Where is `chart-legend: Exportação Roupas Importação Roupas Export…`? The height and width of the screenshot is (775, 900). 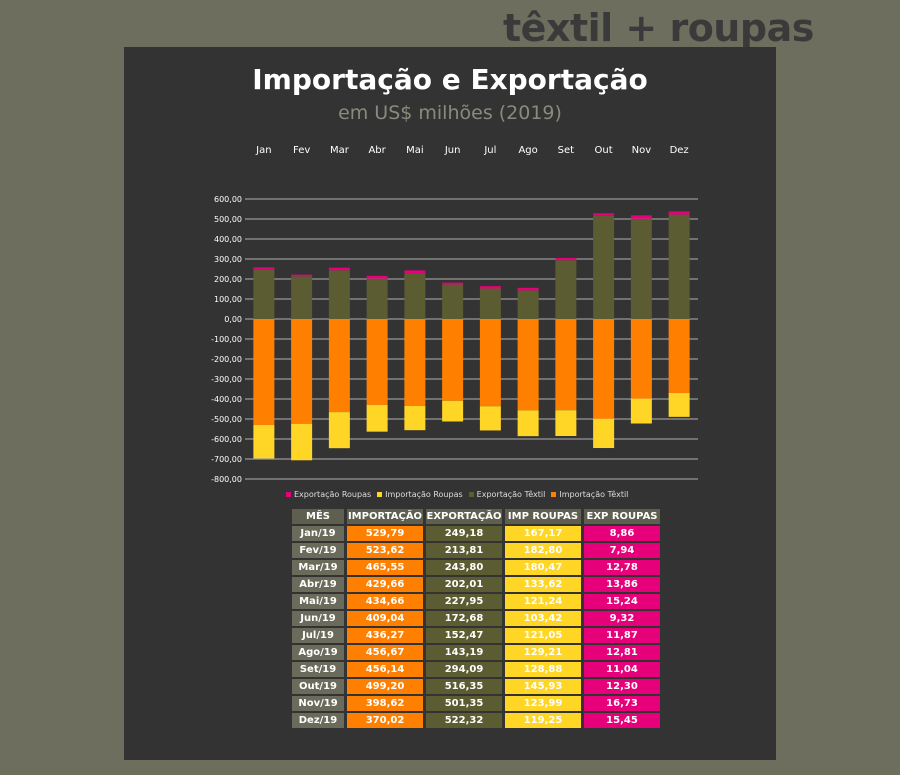
chart-legend: Exportação Roupas Importação Roupas Export… is located at coordinates (457, 494).